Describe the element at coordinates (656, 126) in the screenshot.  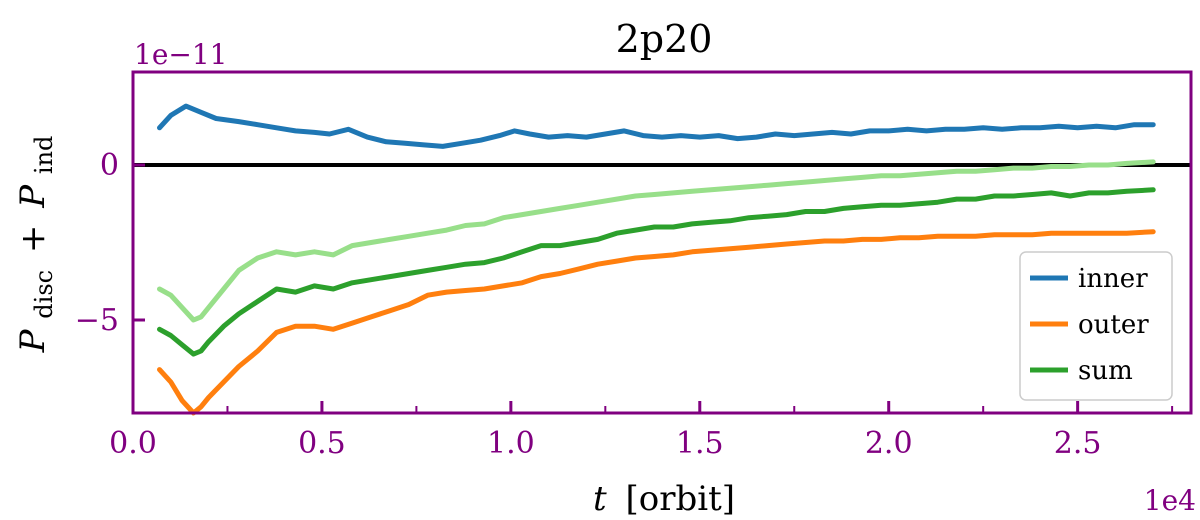
I see `series-line-inner` at that location.